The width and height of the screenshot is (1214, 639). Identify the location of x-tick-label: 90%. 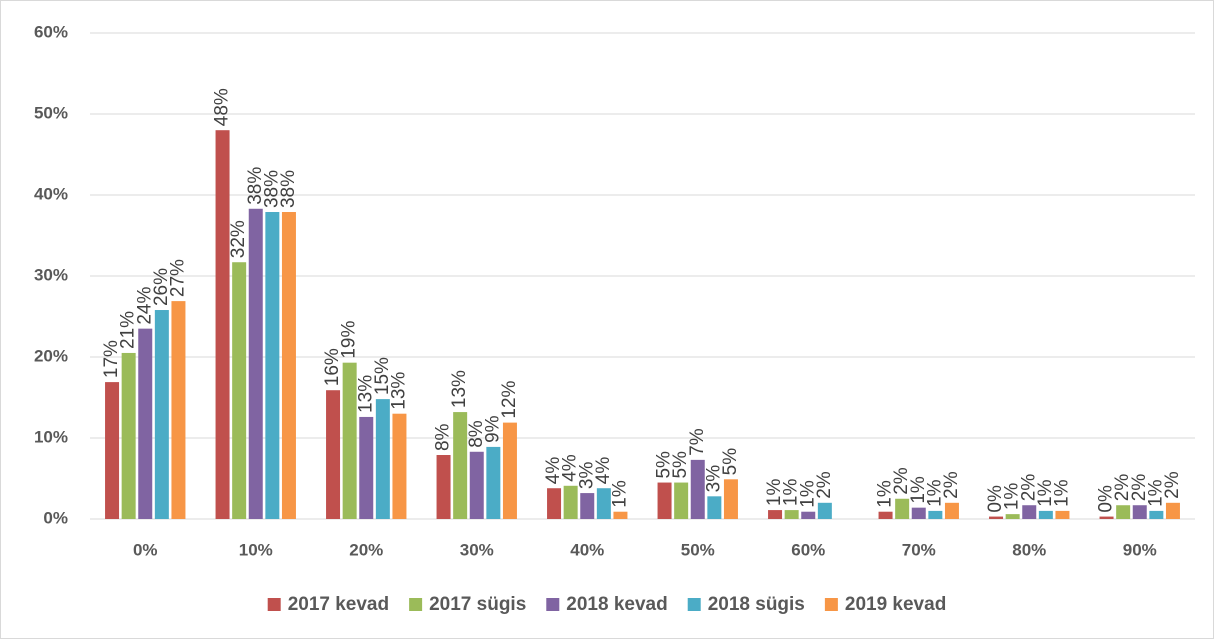
(1140, 549).